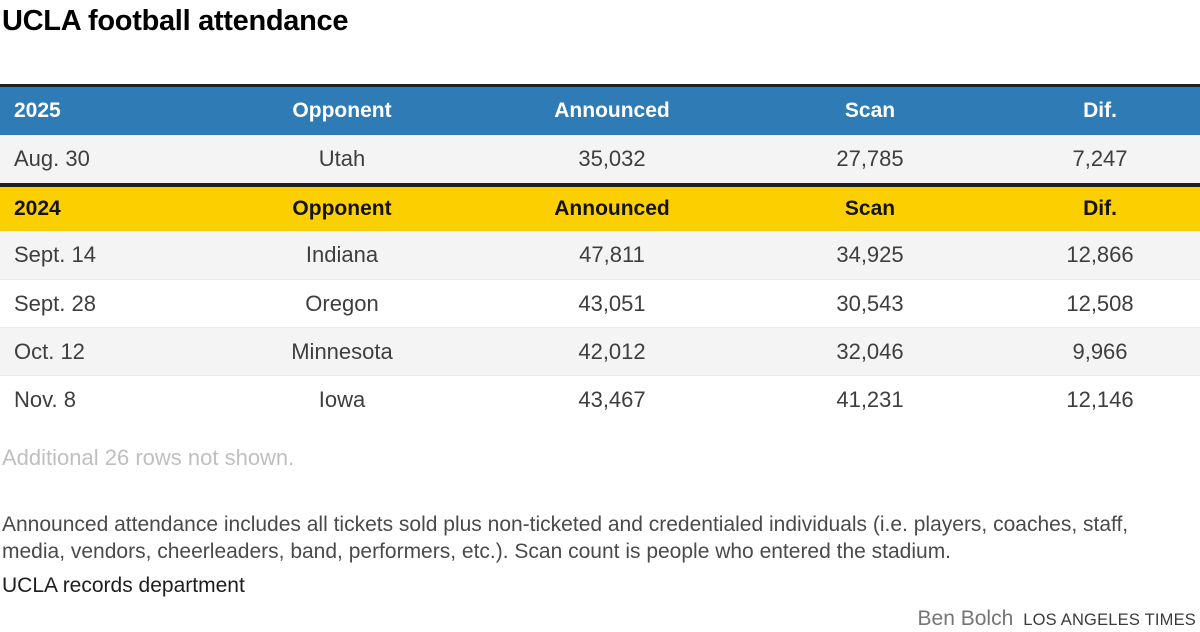  Describe the element at coordinates (870, 351) in the screenshot. I see `cell-scan: 32,046` at that location.